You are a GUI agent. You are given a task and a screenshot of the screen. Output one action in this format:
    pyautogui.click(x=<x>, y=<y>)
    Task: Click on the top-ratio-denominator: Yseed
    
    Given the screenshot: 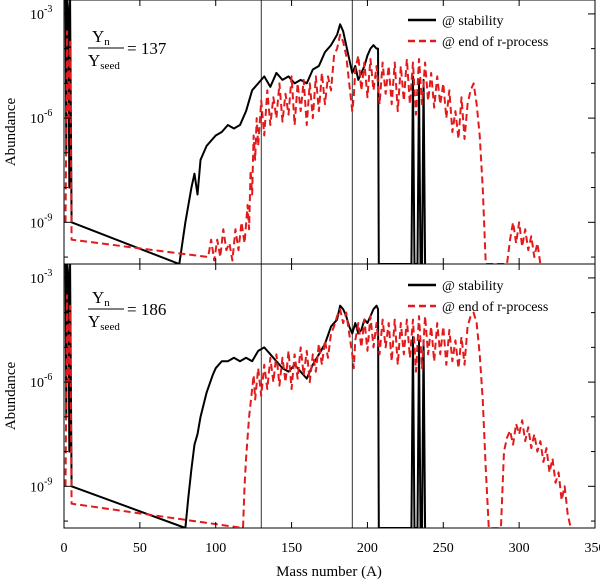 What is the action you would take?
    pyautogui.click(x=104, y=61)
    